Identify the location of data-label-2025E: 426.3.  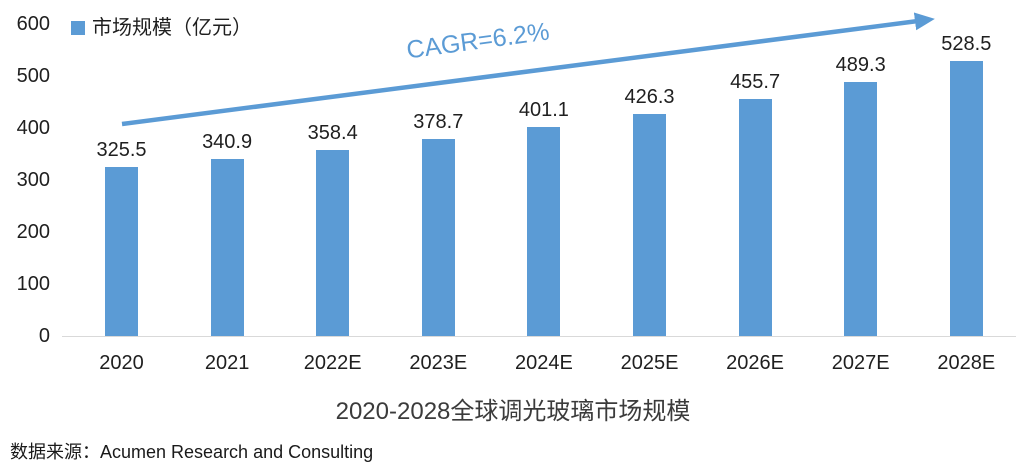
(649, 97).